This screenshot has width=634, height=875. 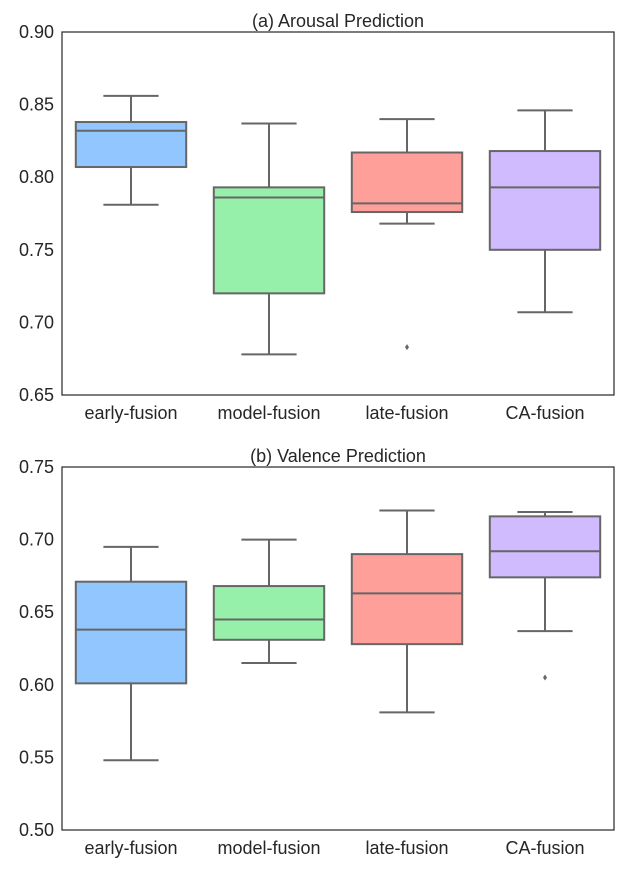 I want to click on y-tick-label: 0.50, so click(x=36, y=830).